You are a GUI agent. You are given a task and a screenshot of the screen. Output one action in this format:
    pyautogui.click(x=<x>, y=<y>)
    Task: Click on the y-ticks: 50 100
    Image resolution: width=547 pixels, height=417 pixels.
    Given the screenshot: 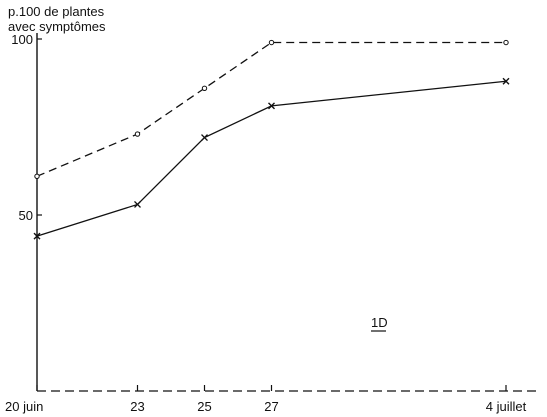 What is the action you would take?
    pyautogui.click(x=26, y=127)
    